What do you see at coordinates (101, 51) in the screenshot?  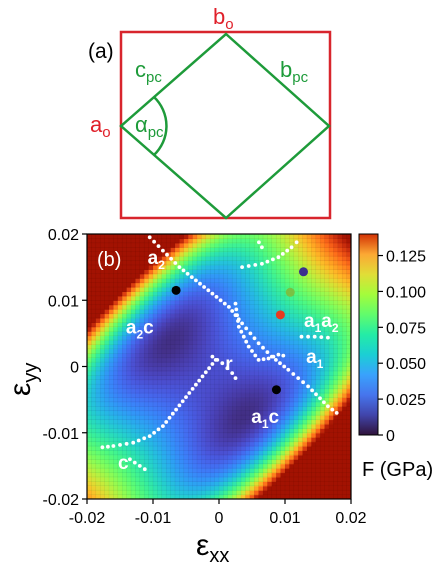 I see `panel-a-label: (a)` at bounding box center [101, 51].